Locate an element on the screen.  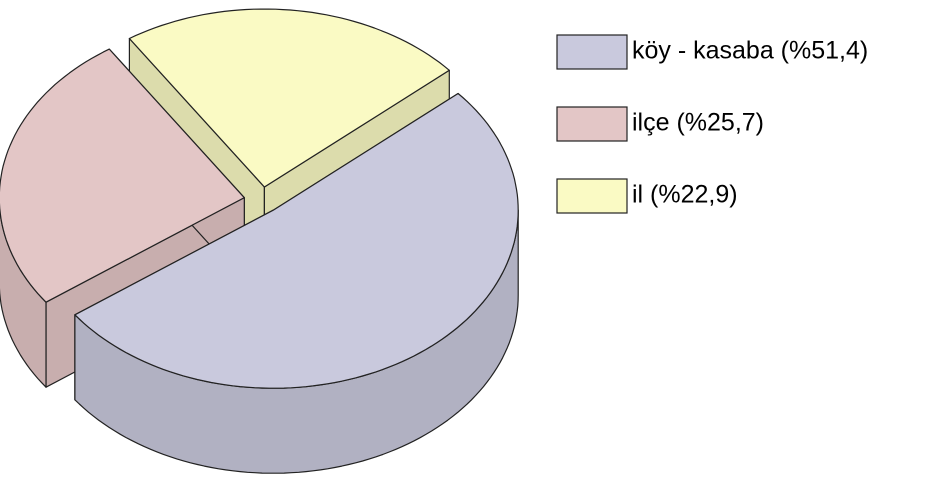
legend-label: ilçe (%25,7) is located at coordinates (698, 123).